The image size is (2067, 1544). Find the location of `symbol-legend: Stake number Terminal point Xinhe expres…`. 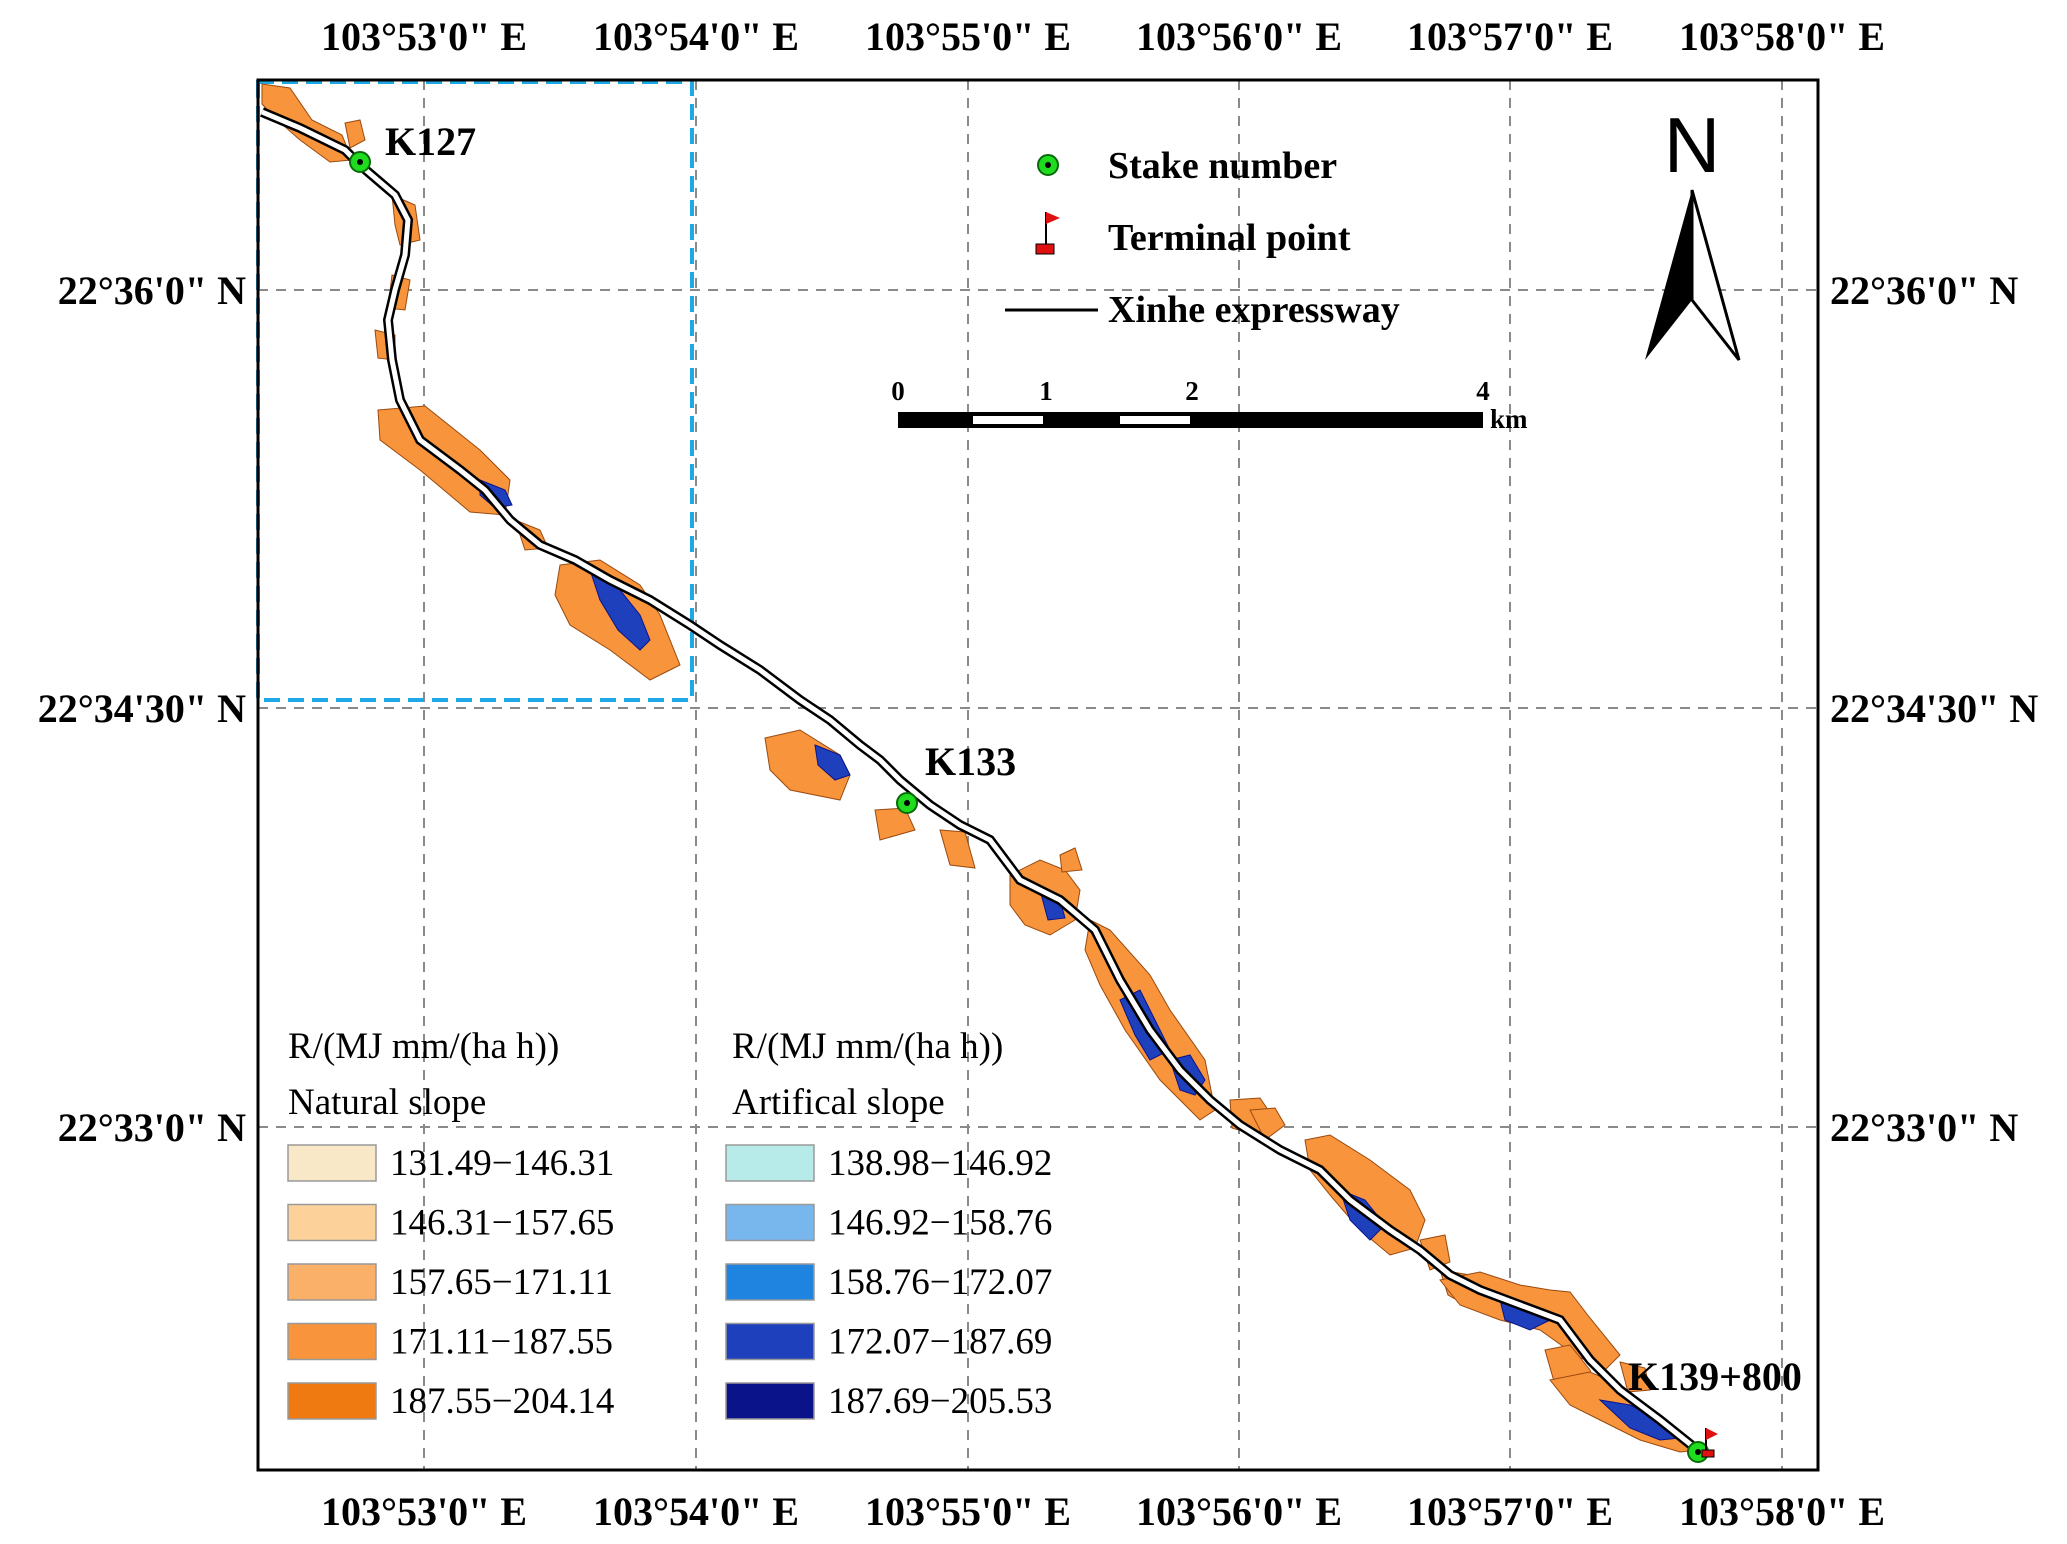

symbol-legend: Stake number Terminal point Xinhe expres… is located at coordinates (1202, 238).